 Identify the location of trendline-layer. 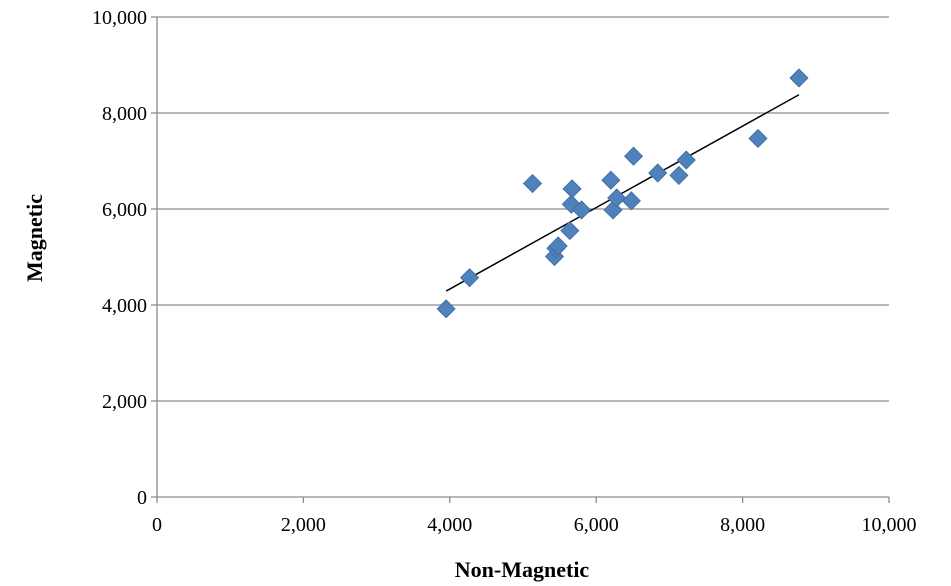
(622, 193).